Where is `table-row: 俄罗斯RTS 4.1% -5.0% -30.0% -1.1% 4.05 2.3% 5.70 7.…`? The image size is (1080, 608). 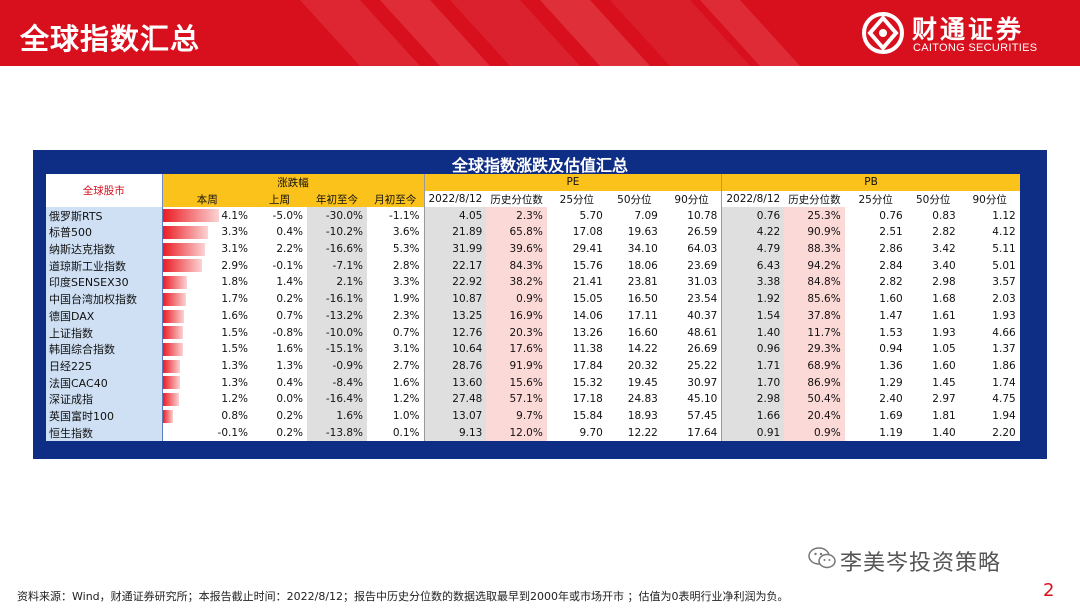 table-row: 俄罗斯RTS 4.1% -5.0% -30.0% -1.1% 4.05 2.3% 5.70 7.… is located at coordinates (533, 216).